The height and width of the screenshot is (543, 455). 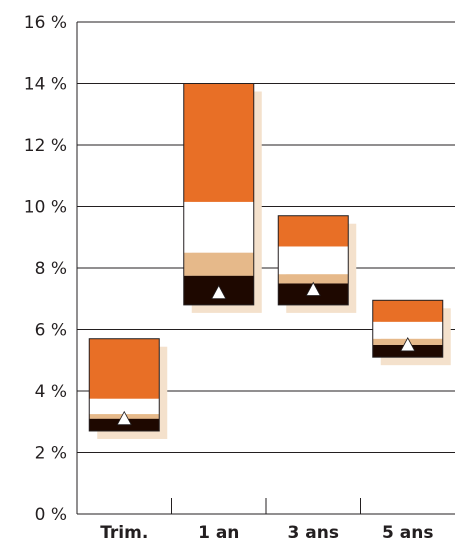 I want to click on y-tick-label: 0 %, so click(x=51, y=515).